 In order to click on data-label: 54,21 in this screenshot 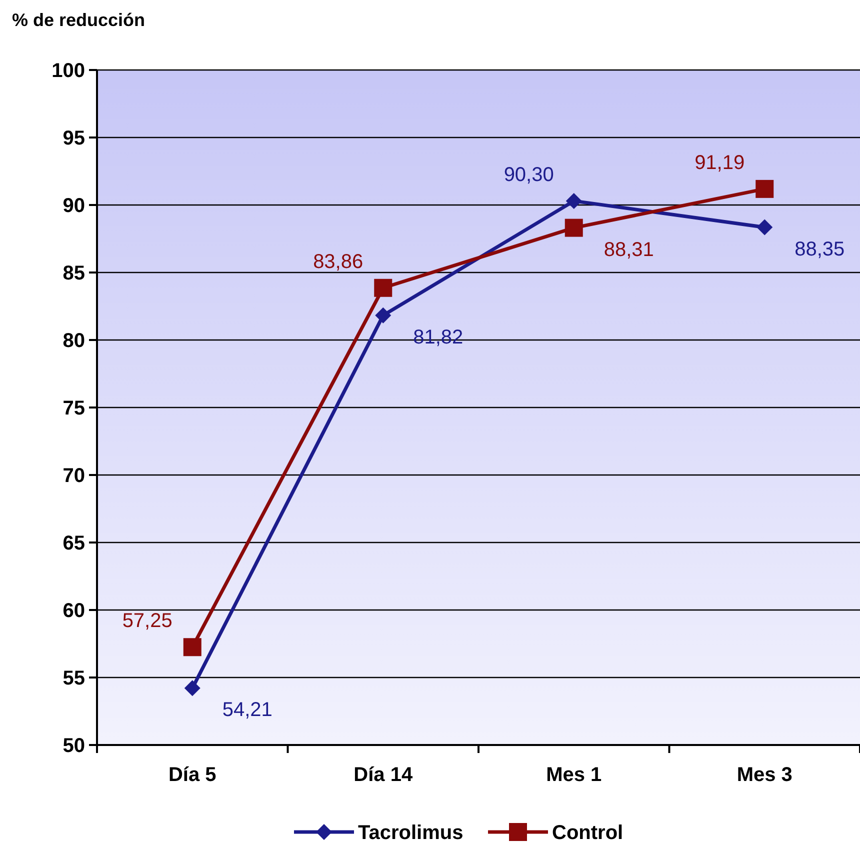, I will do `click(247, 710)`.